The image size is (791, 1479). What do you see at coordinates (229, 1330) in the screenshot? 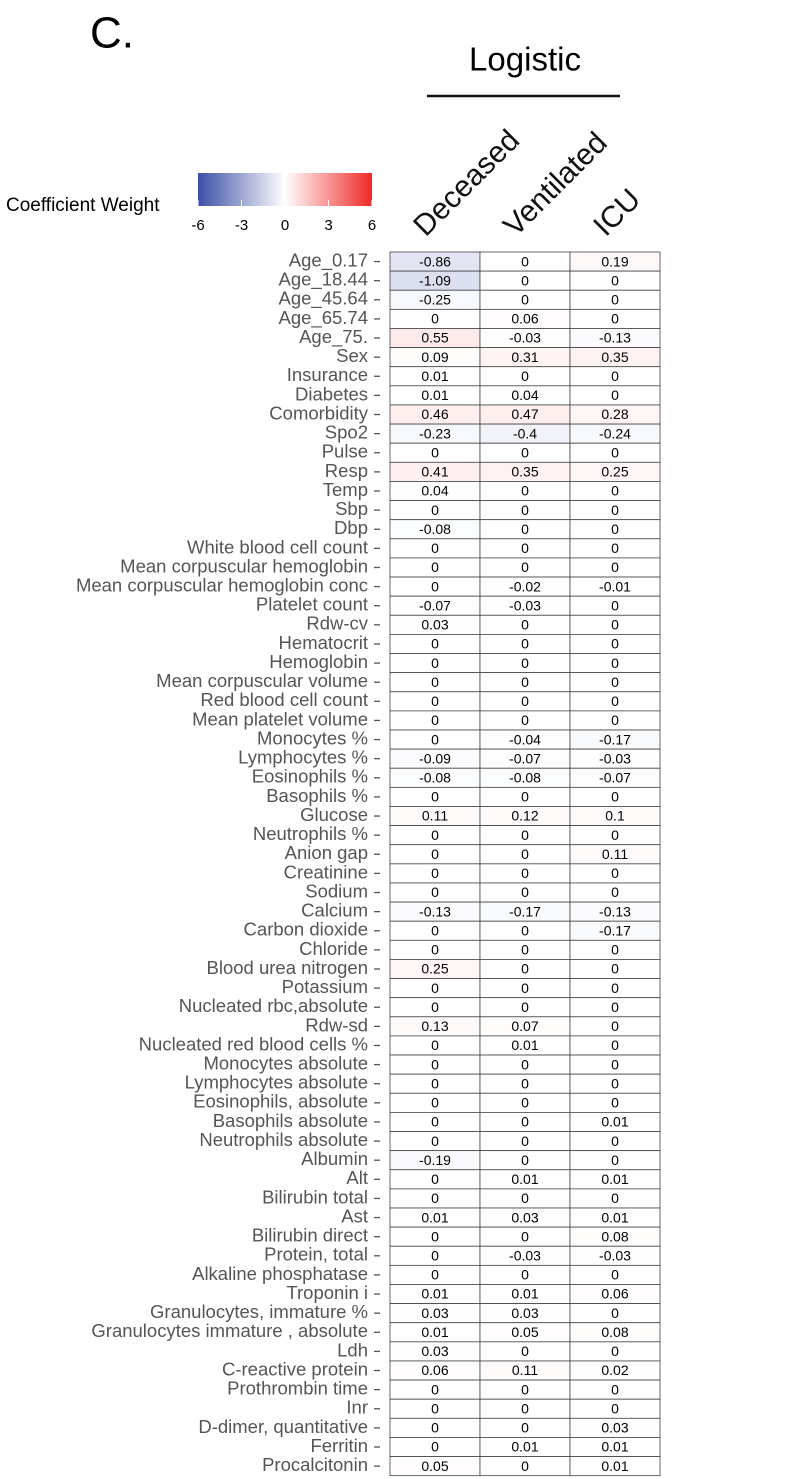
I see `row-label: Granulocytes immature , absolute` at bounding box center [229, 1330].